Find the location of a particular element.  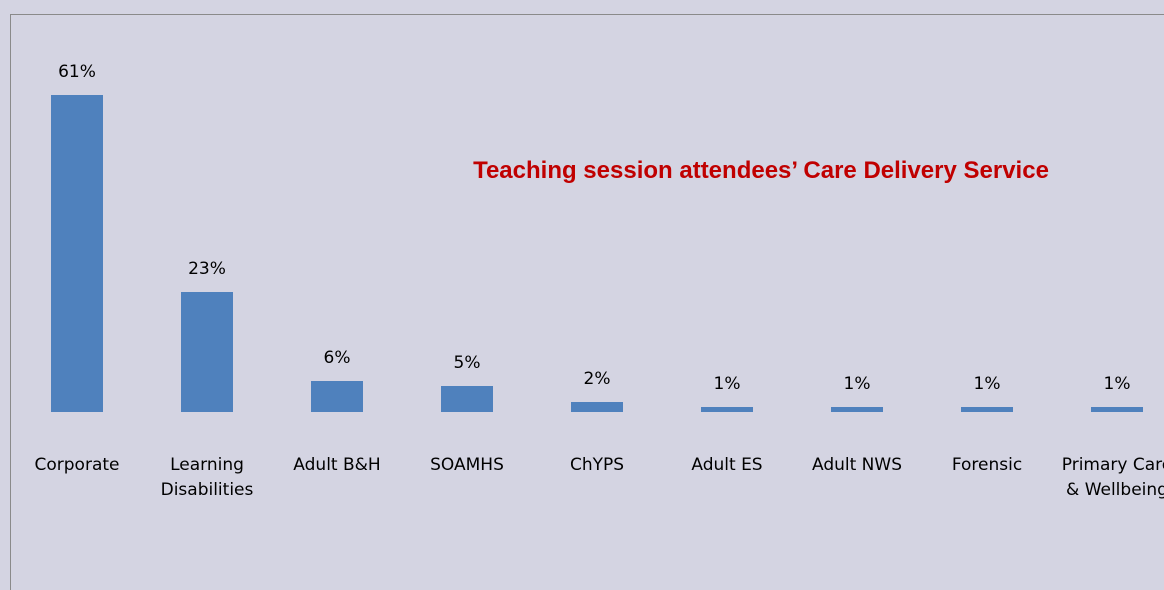

x-tick-label: Forensic is located at coordinates (987, 465).